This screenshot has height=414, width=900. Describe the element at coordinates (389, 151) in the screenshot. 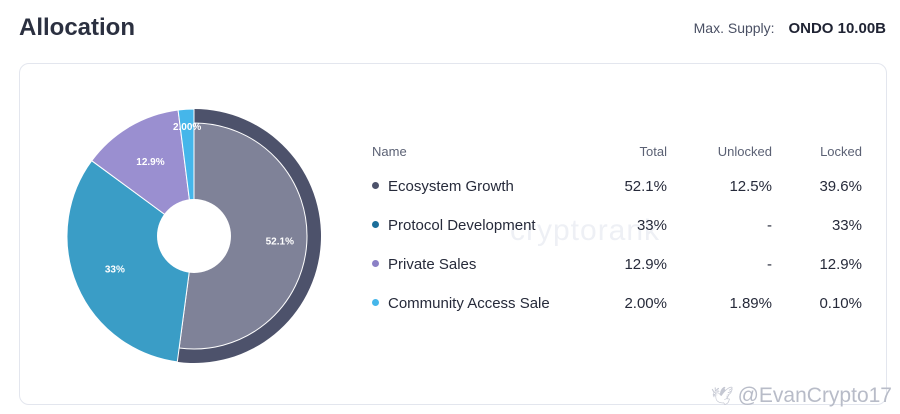

I see `col-name: Name` at that location.